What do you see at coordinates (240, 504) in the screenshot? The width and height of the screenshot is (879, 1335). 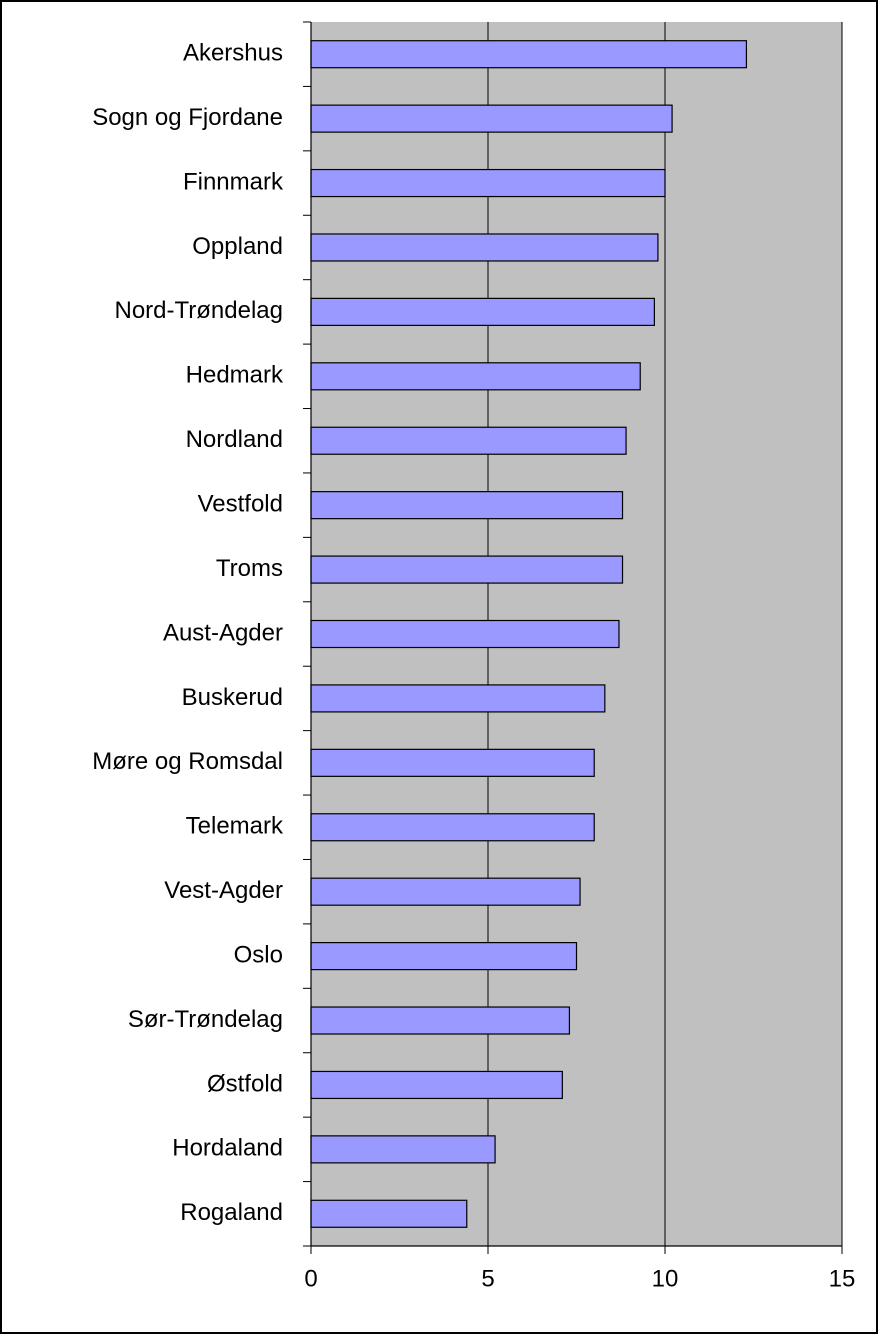 I see `y-tick-label: Vestfold` at bounding box center [240, 504].